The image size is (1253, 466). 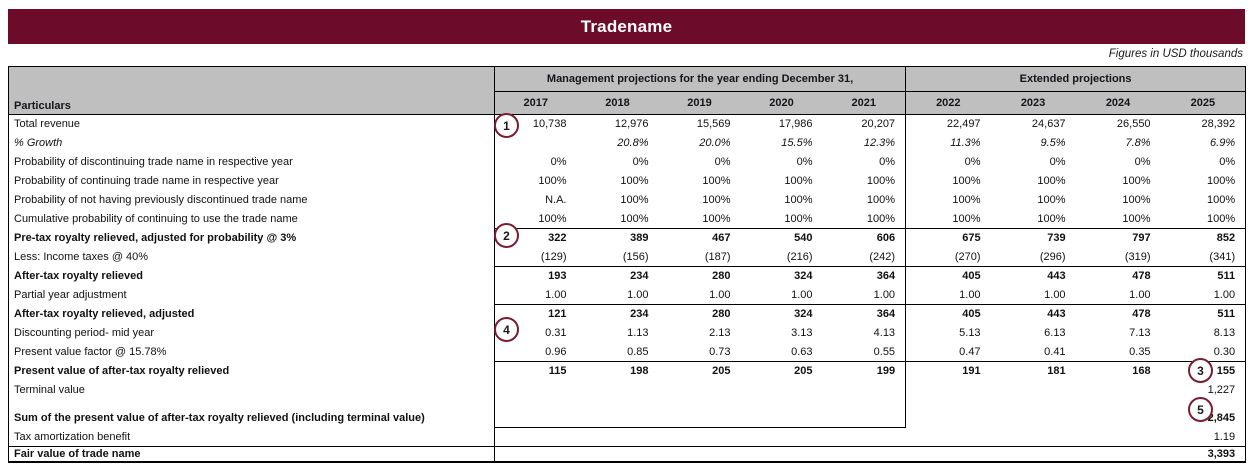 I want to click on cell-r5-c1: 100%, so click(x=617, y=219).